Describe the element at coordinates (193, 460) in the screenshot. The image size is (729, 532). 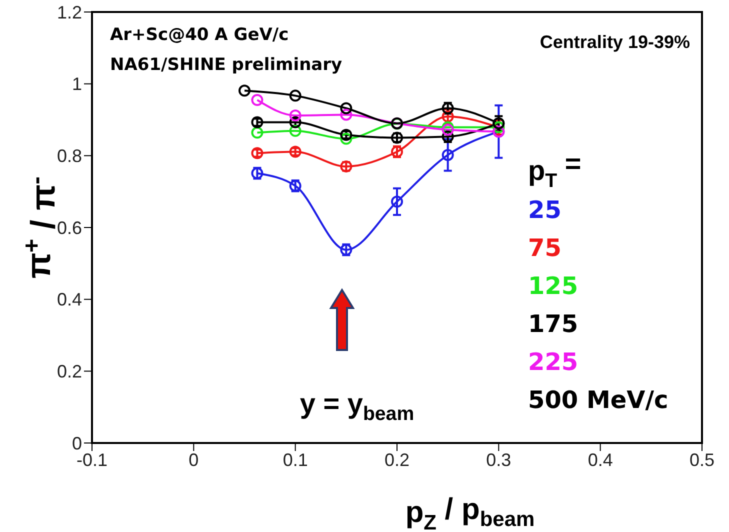
I see `x-tick-label: 0` at that location.